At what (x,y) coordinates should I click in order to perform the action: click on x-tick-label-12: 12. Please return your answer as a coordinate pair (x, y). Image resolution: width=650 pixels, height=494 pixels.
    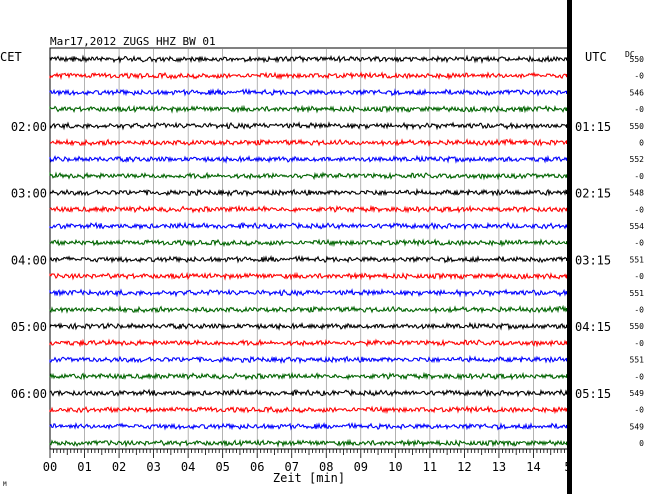
    Looking at the image, I should click on (464, 467).